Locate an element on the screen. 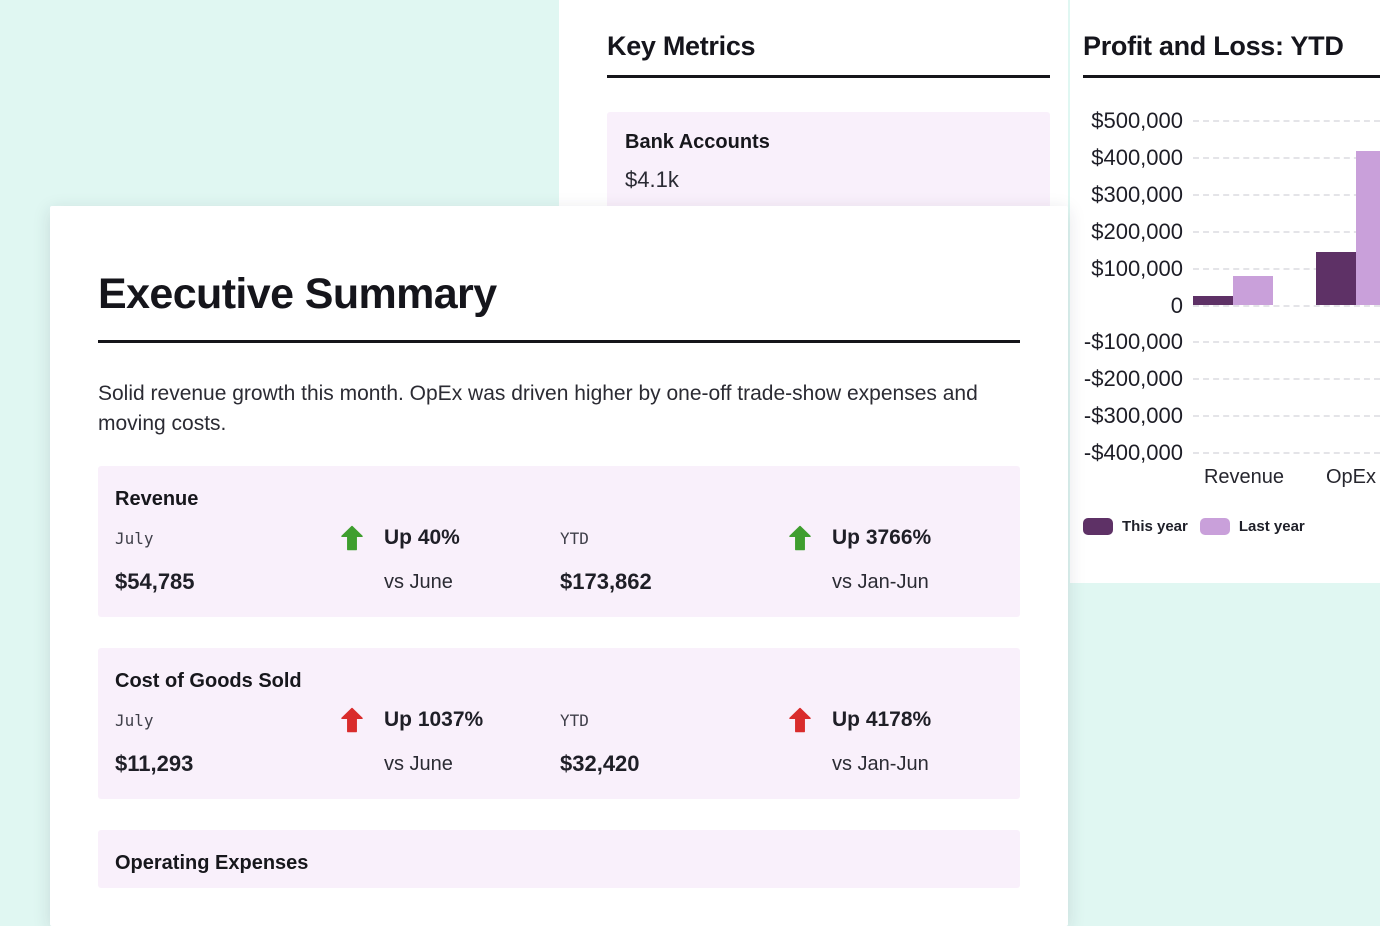 Image resolution: width=1380 pixels, height=926 pixels. bar-last-year-opex is located at coordinates (1368, 228).